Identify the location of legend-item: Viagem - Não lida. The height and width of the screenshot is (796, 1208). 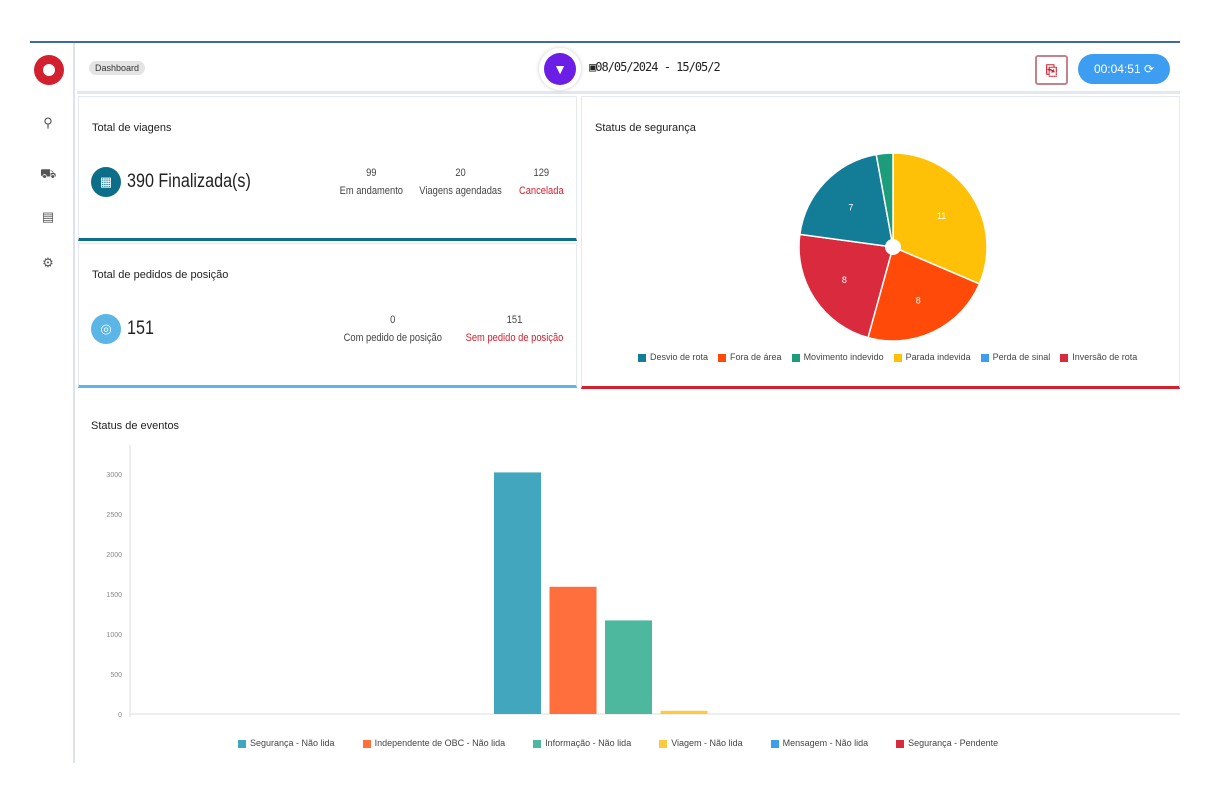
(701, 743).